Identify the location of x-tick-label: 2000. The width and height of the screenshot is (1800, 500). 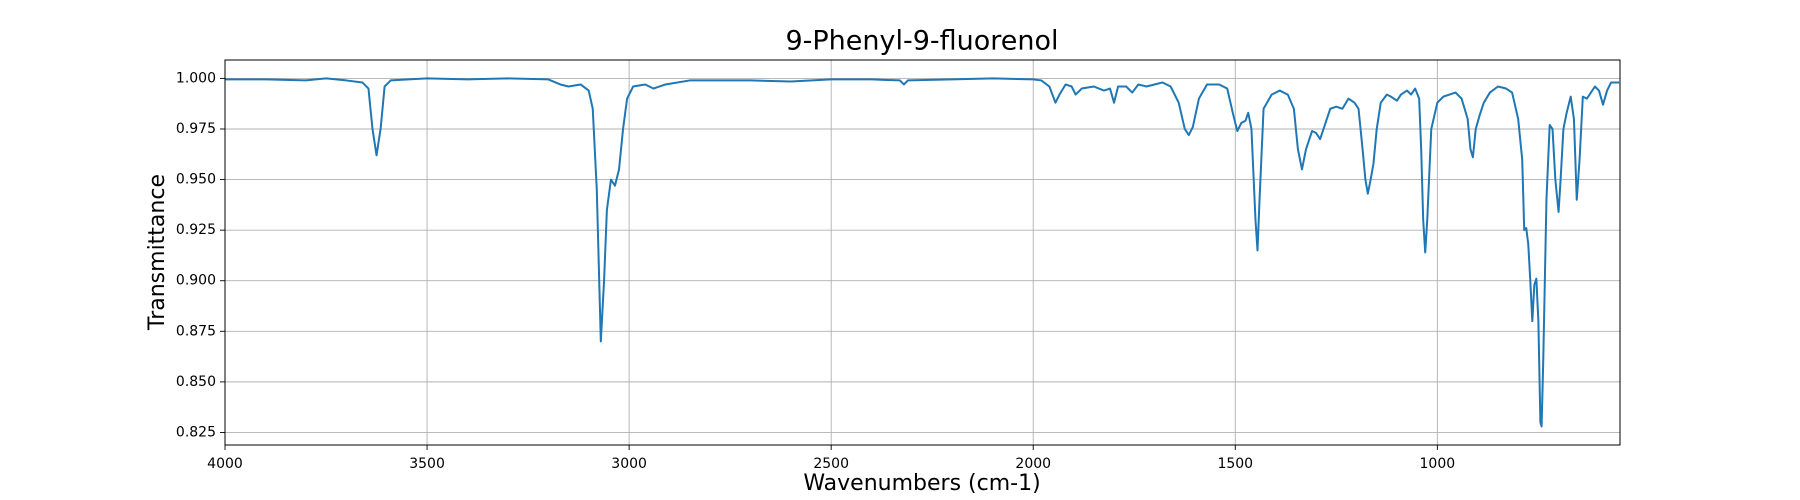
(1033, 464).